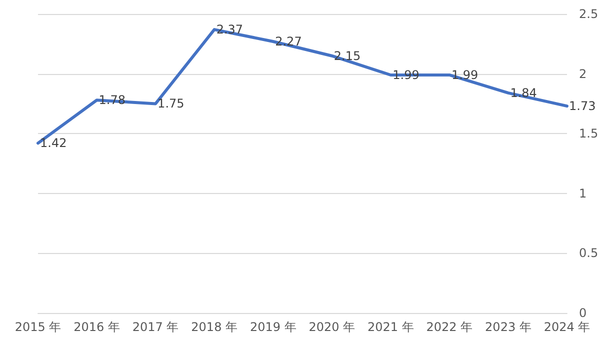 Image resolution: width=605 pixels, height=340 pixels. Describe the element at coordinates (582, 106) in the screenshot. I see `data-label: 1.73` at that location.